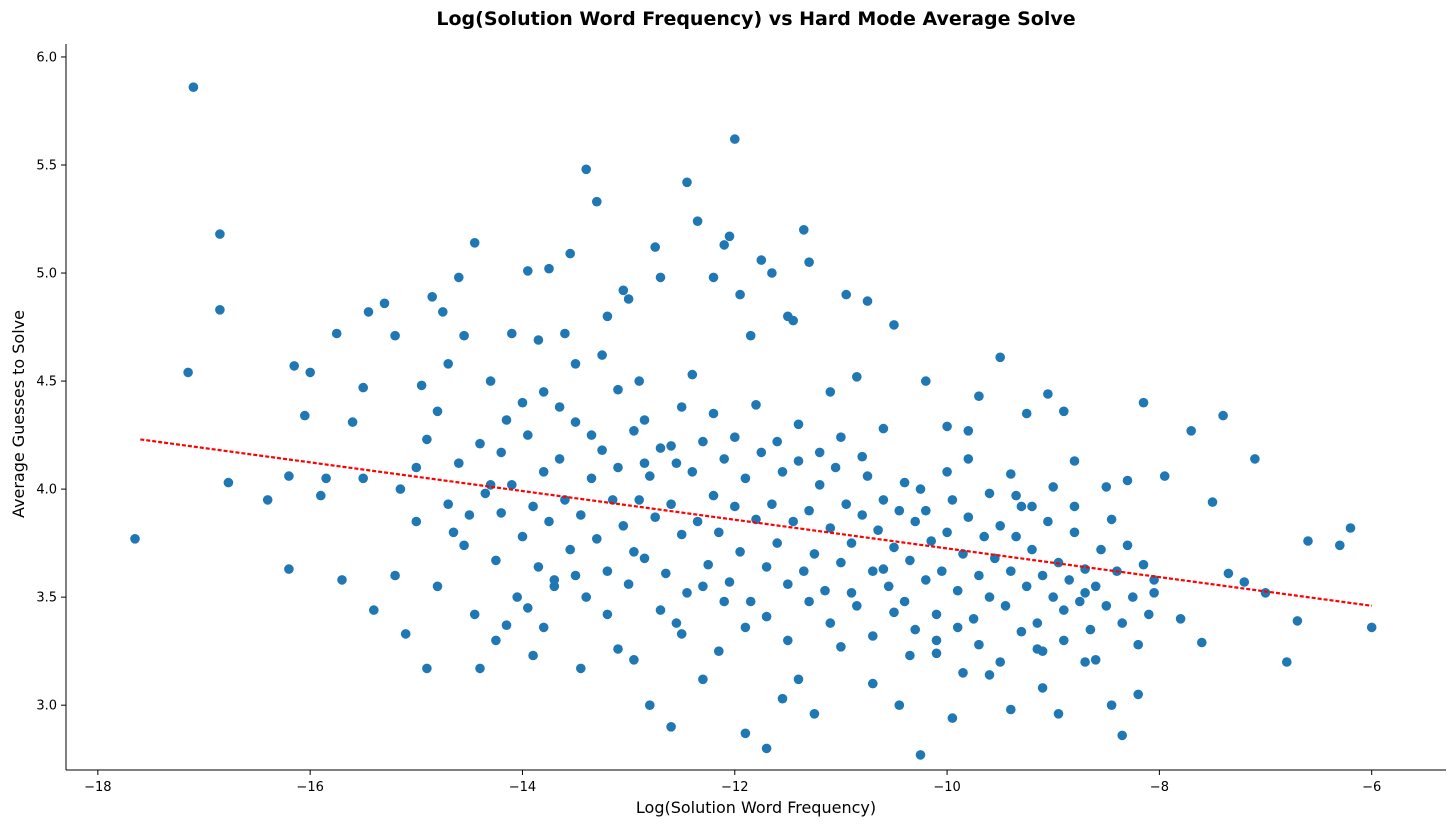  Describe the element at coordinates (46, 274) in the screenshot. I see `y-tick-label: 5.0` at that location.